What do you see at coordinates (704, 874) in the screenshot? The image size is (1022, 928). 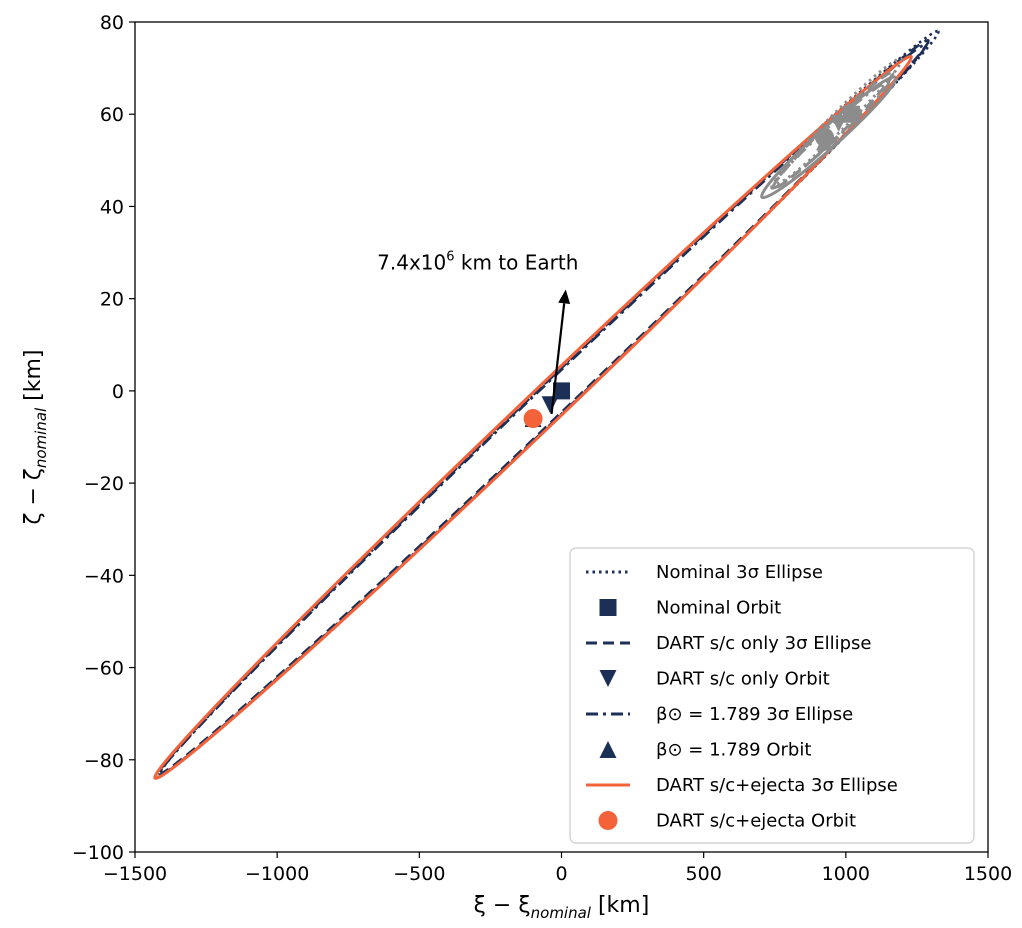 I see `x-tick-label: 500` at bounding box center [704, 874].